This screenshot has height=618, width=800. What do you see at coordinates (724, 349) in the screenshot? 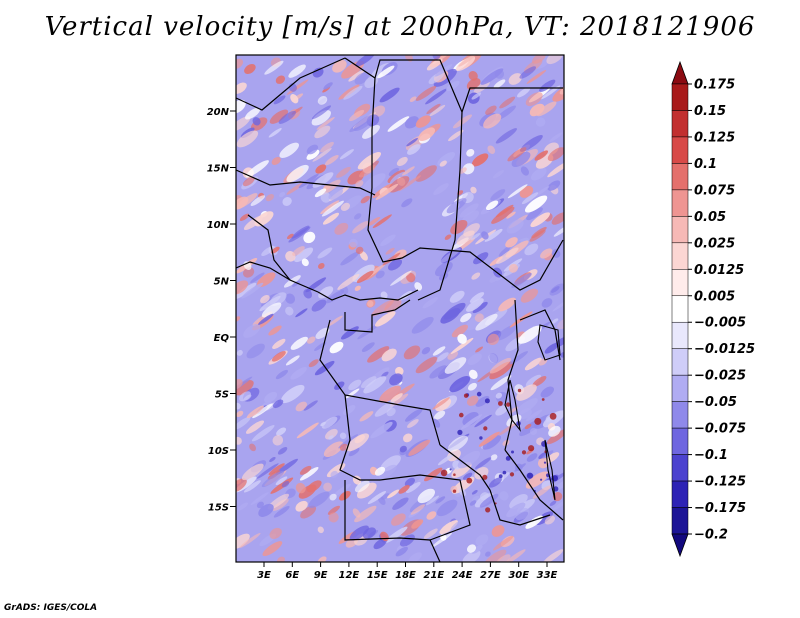
I see `colorbar-label: −0.0125` at bounding box center [724, 349].